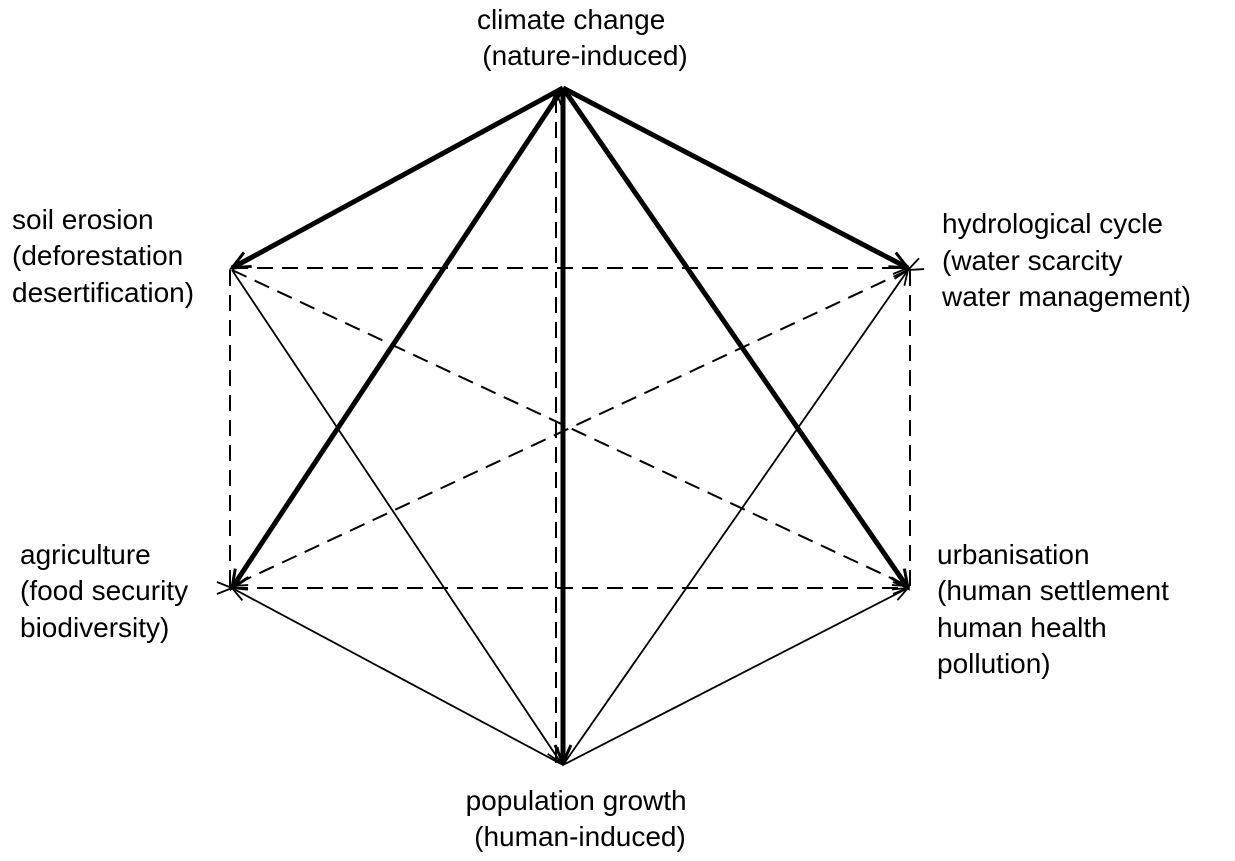  Describe the element at coordinates (584, 55) in the screenshot. I see `label-line: (nature-induced)` at that location.